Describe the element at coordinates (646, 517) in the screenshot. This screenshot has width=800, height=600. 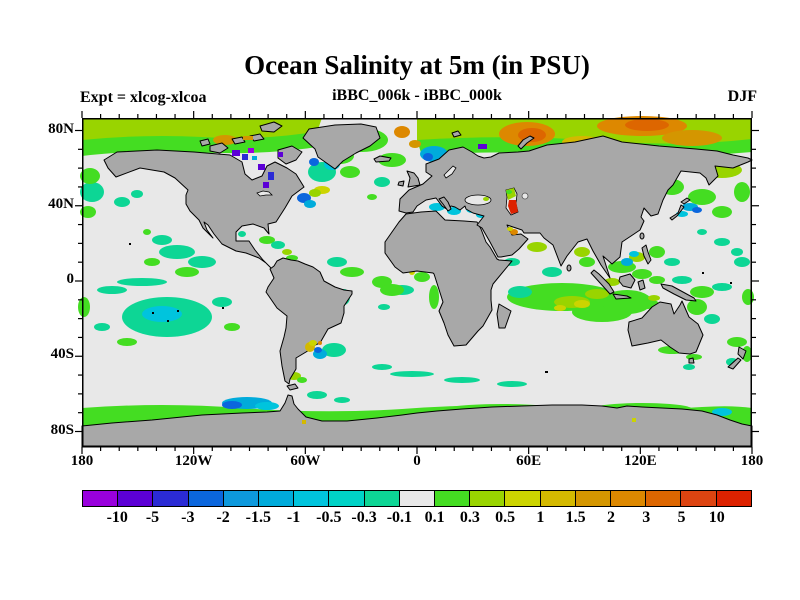
I see `colorbar-label-3: 3` at that location.